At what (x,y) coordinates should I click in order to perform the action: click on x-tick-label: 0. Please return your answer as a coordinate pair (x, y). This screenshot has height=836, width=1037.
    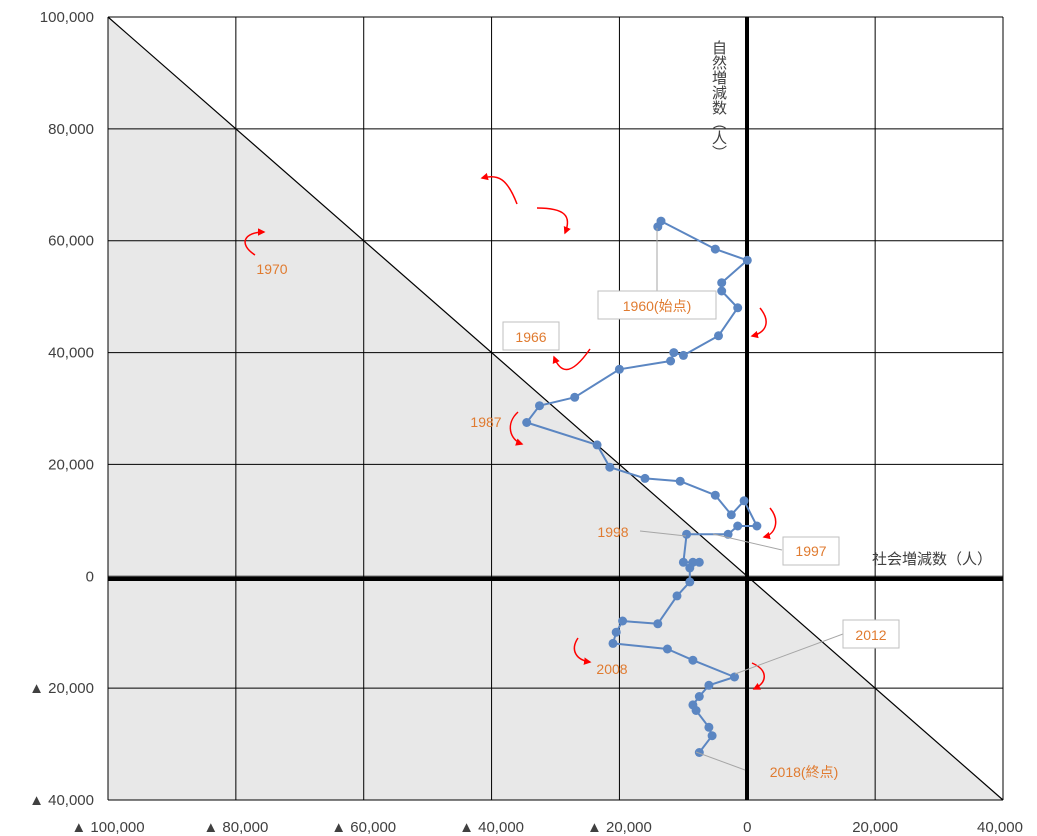
    Looking at the image, I should click on (747, 827).